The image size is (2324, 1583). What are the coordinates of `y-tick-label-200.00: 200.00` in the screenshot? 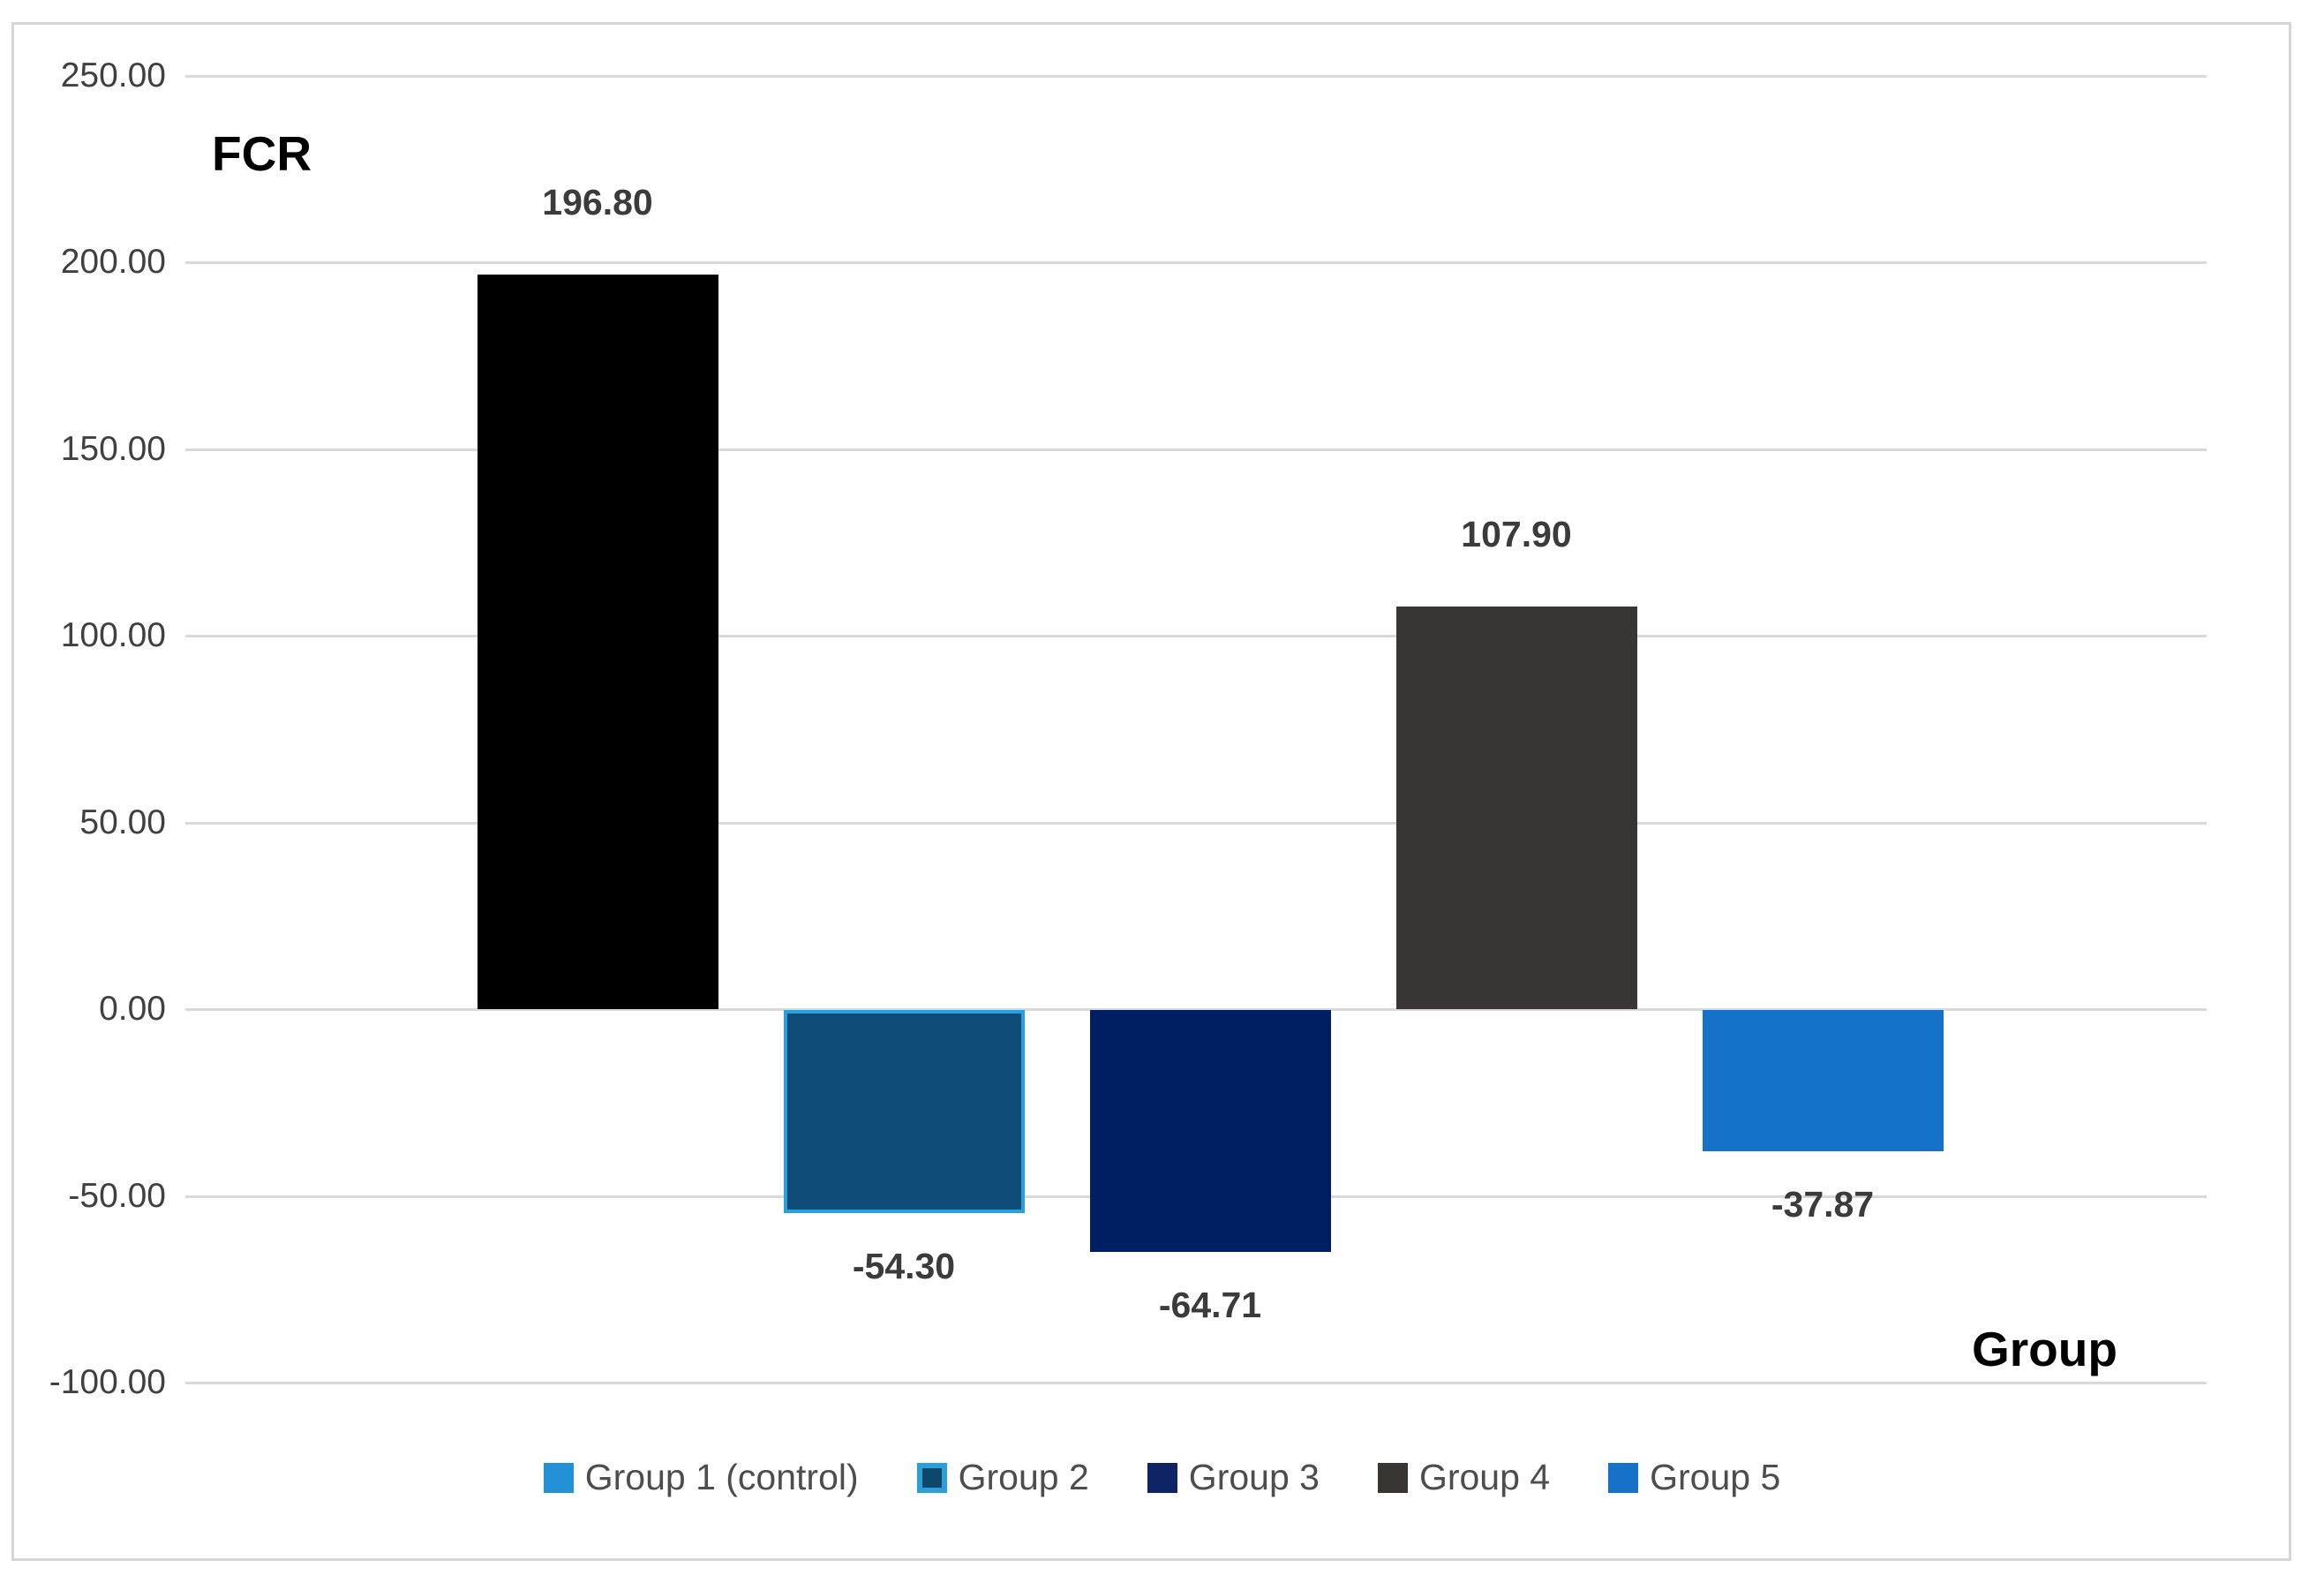 It's located at (113, 262).